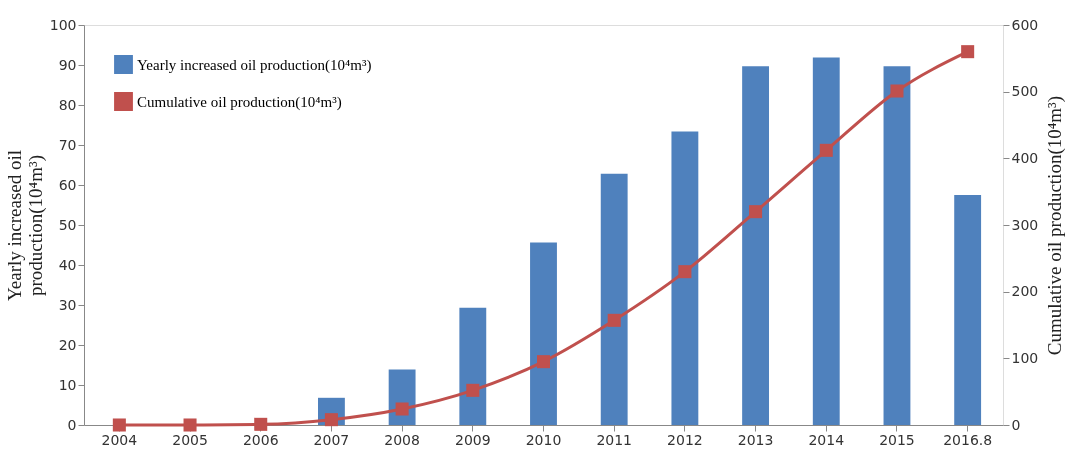 The width and height of the screenshot is (1078, 459). What do you see at coordinates (67, 344) in the screenshot?
I see `y-tick-label: 20` at bounding box center [67, 344].